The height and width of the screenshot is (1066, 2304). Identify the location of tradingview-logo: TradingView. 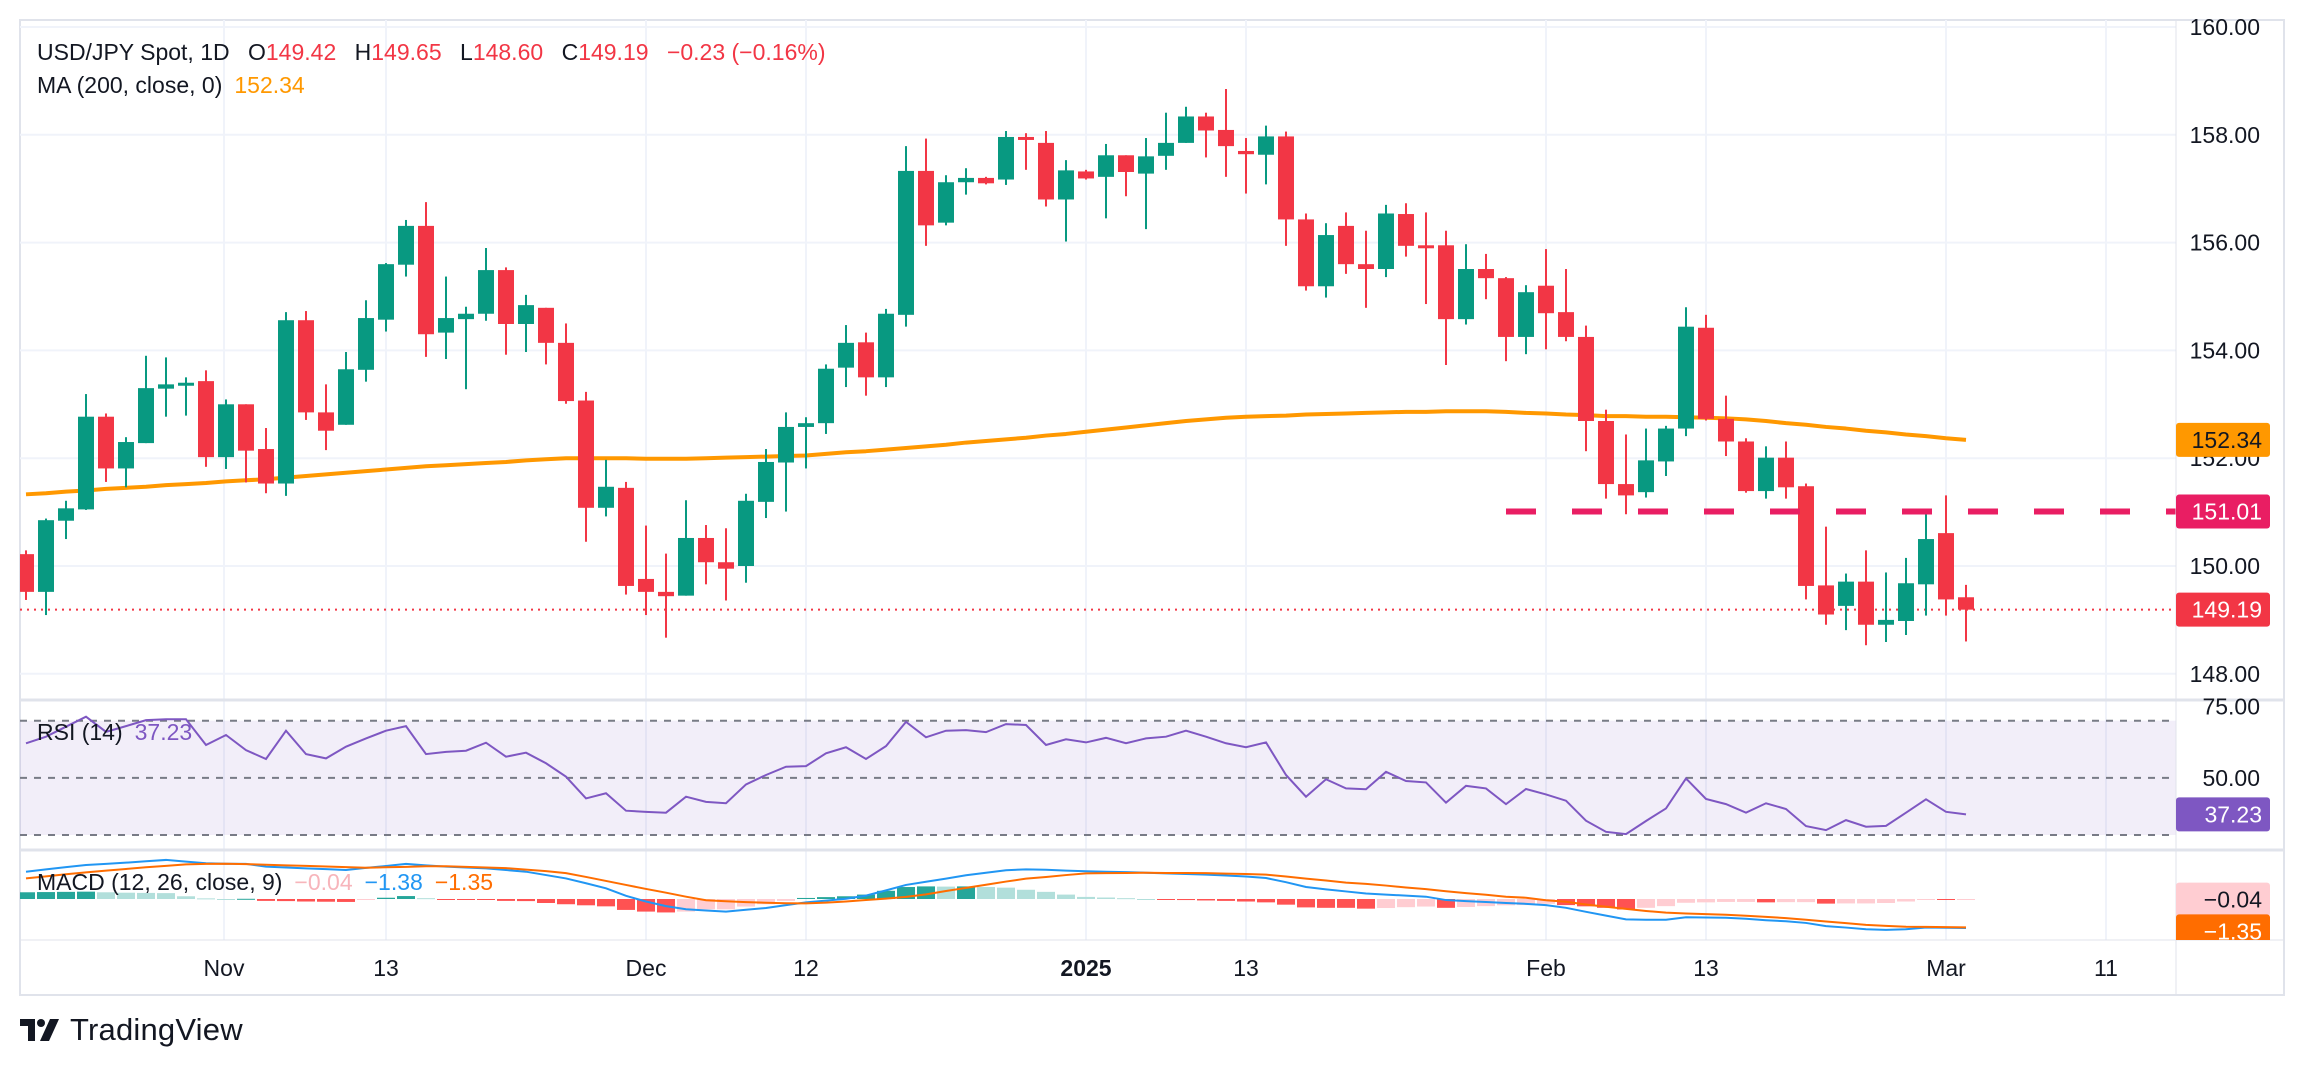
(131, 1030).